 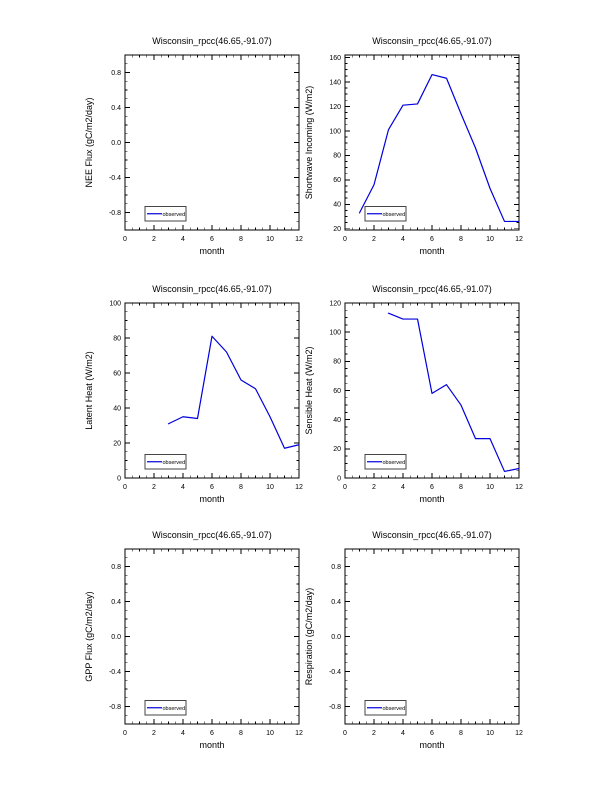 I want to click on y-axis-label: Respiration (gC/m2/day), so click(x=309, y=637).